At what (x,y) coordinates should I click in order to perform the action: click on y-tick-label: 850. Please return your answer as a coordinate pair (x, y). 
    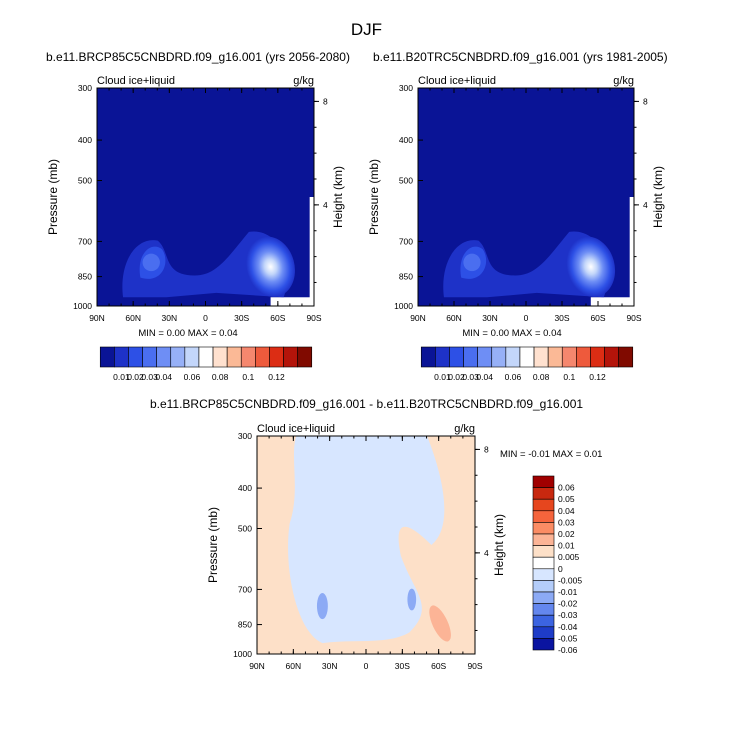
    Looking at the image, I should click on (406, 277).